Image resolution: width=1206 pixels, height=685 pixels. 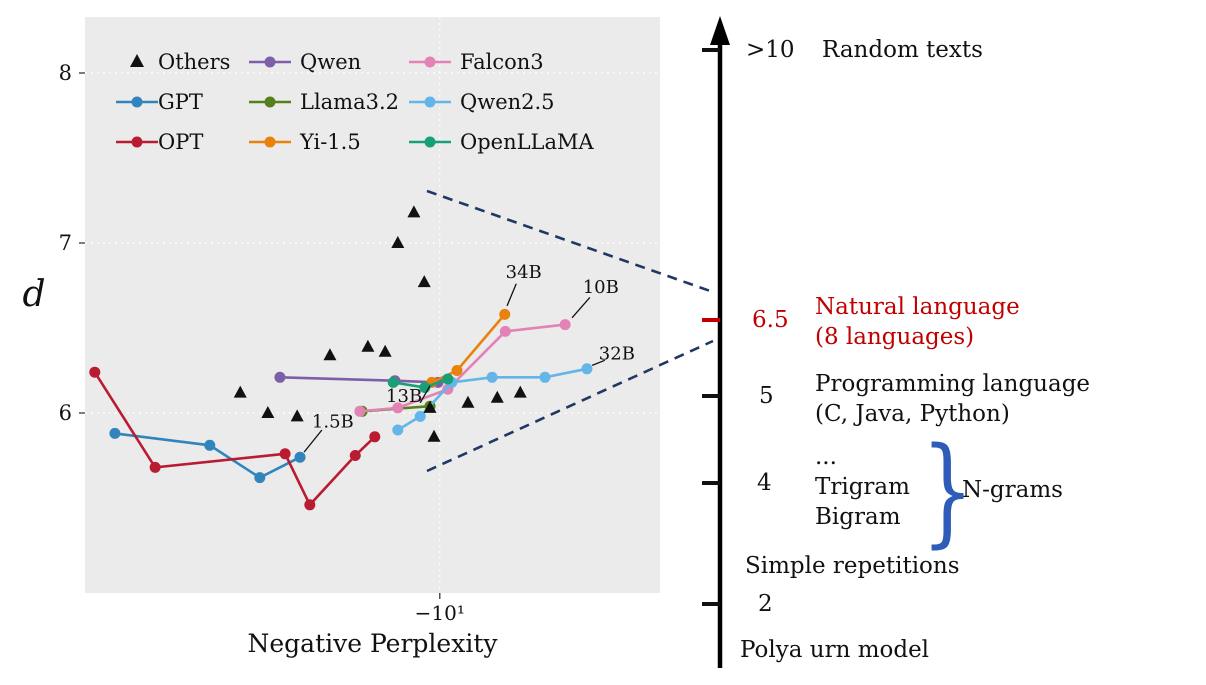 I want to click on annotation-label: 34B, so click(x=524, y=272).